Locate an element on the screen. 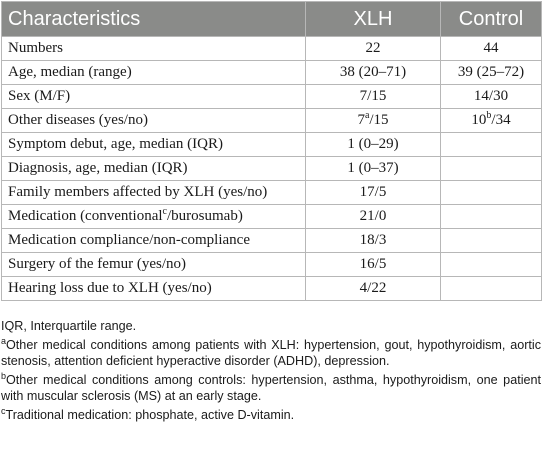  xlh-cell: 22 is located at coordinates (373, 48).